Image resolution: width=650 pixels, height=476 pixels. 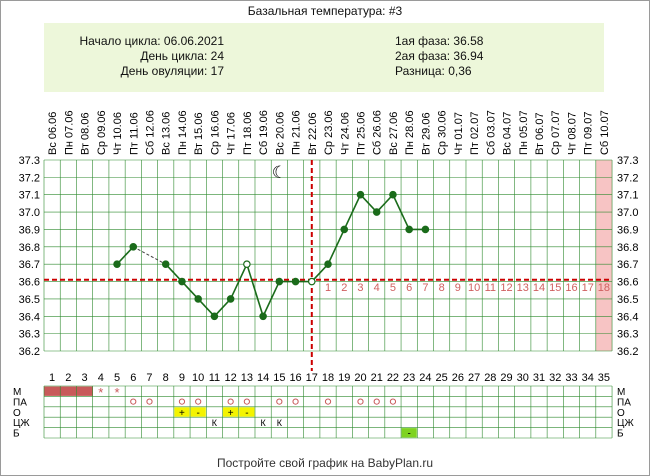 What do you see at coordinates (118, 133) in the screenshot?
I see `date-label: Чт 10.06` at bounding box center [118, 133].